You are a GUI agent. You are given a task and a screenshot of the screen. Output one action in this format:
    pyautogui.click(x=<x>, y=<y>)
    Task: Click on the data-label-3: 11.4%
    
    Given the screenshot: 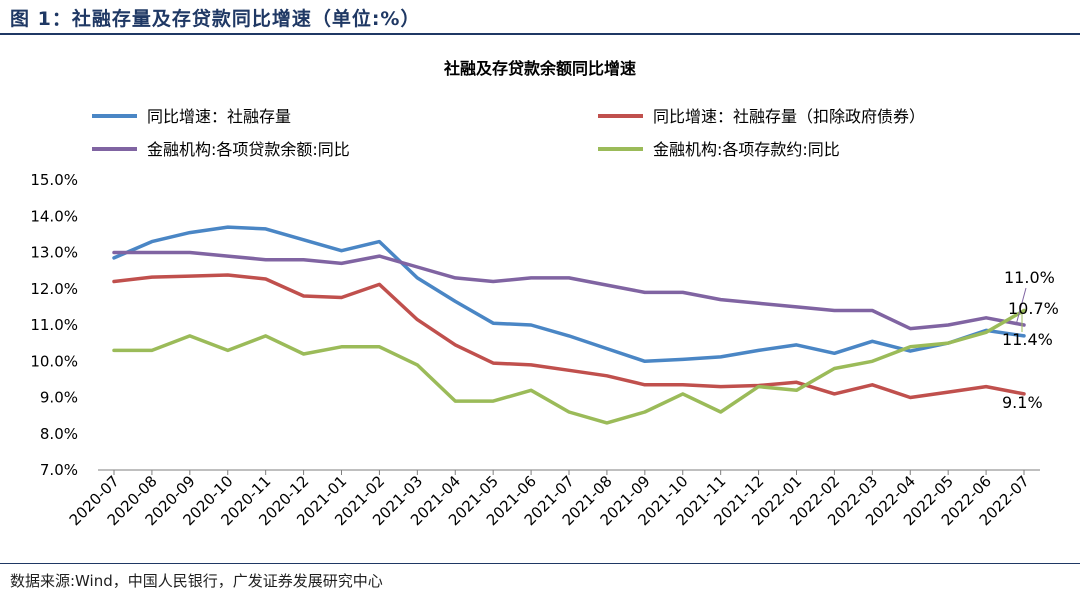 What is the action you would take?
    pyautogui.click(x=1027, y=339)
    